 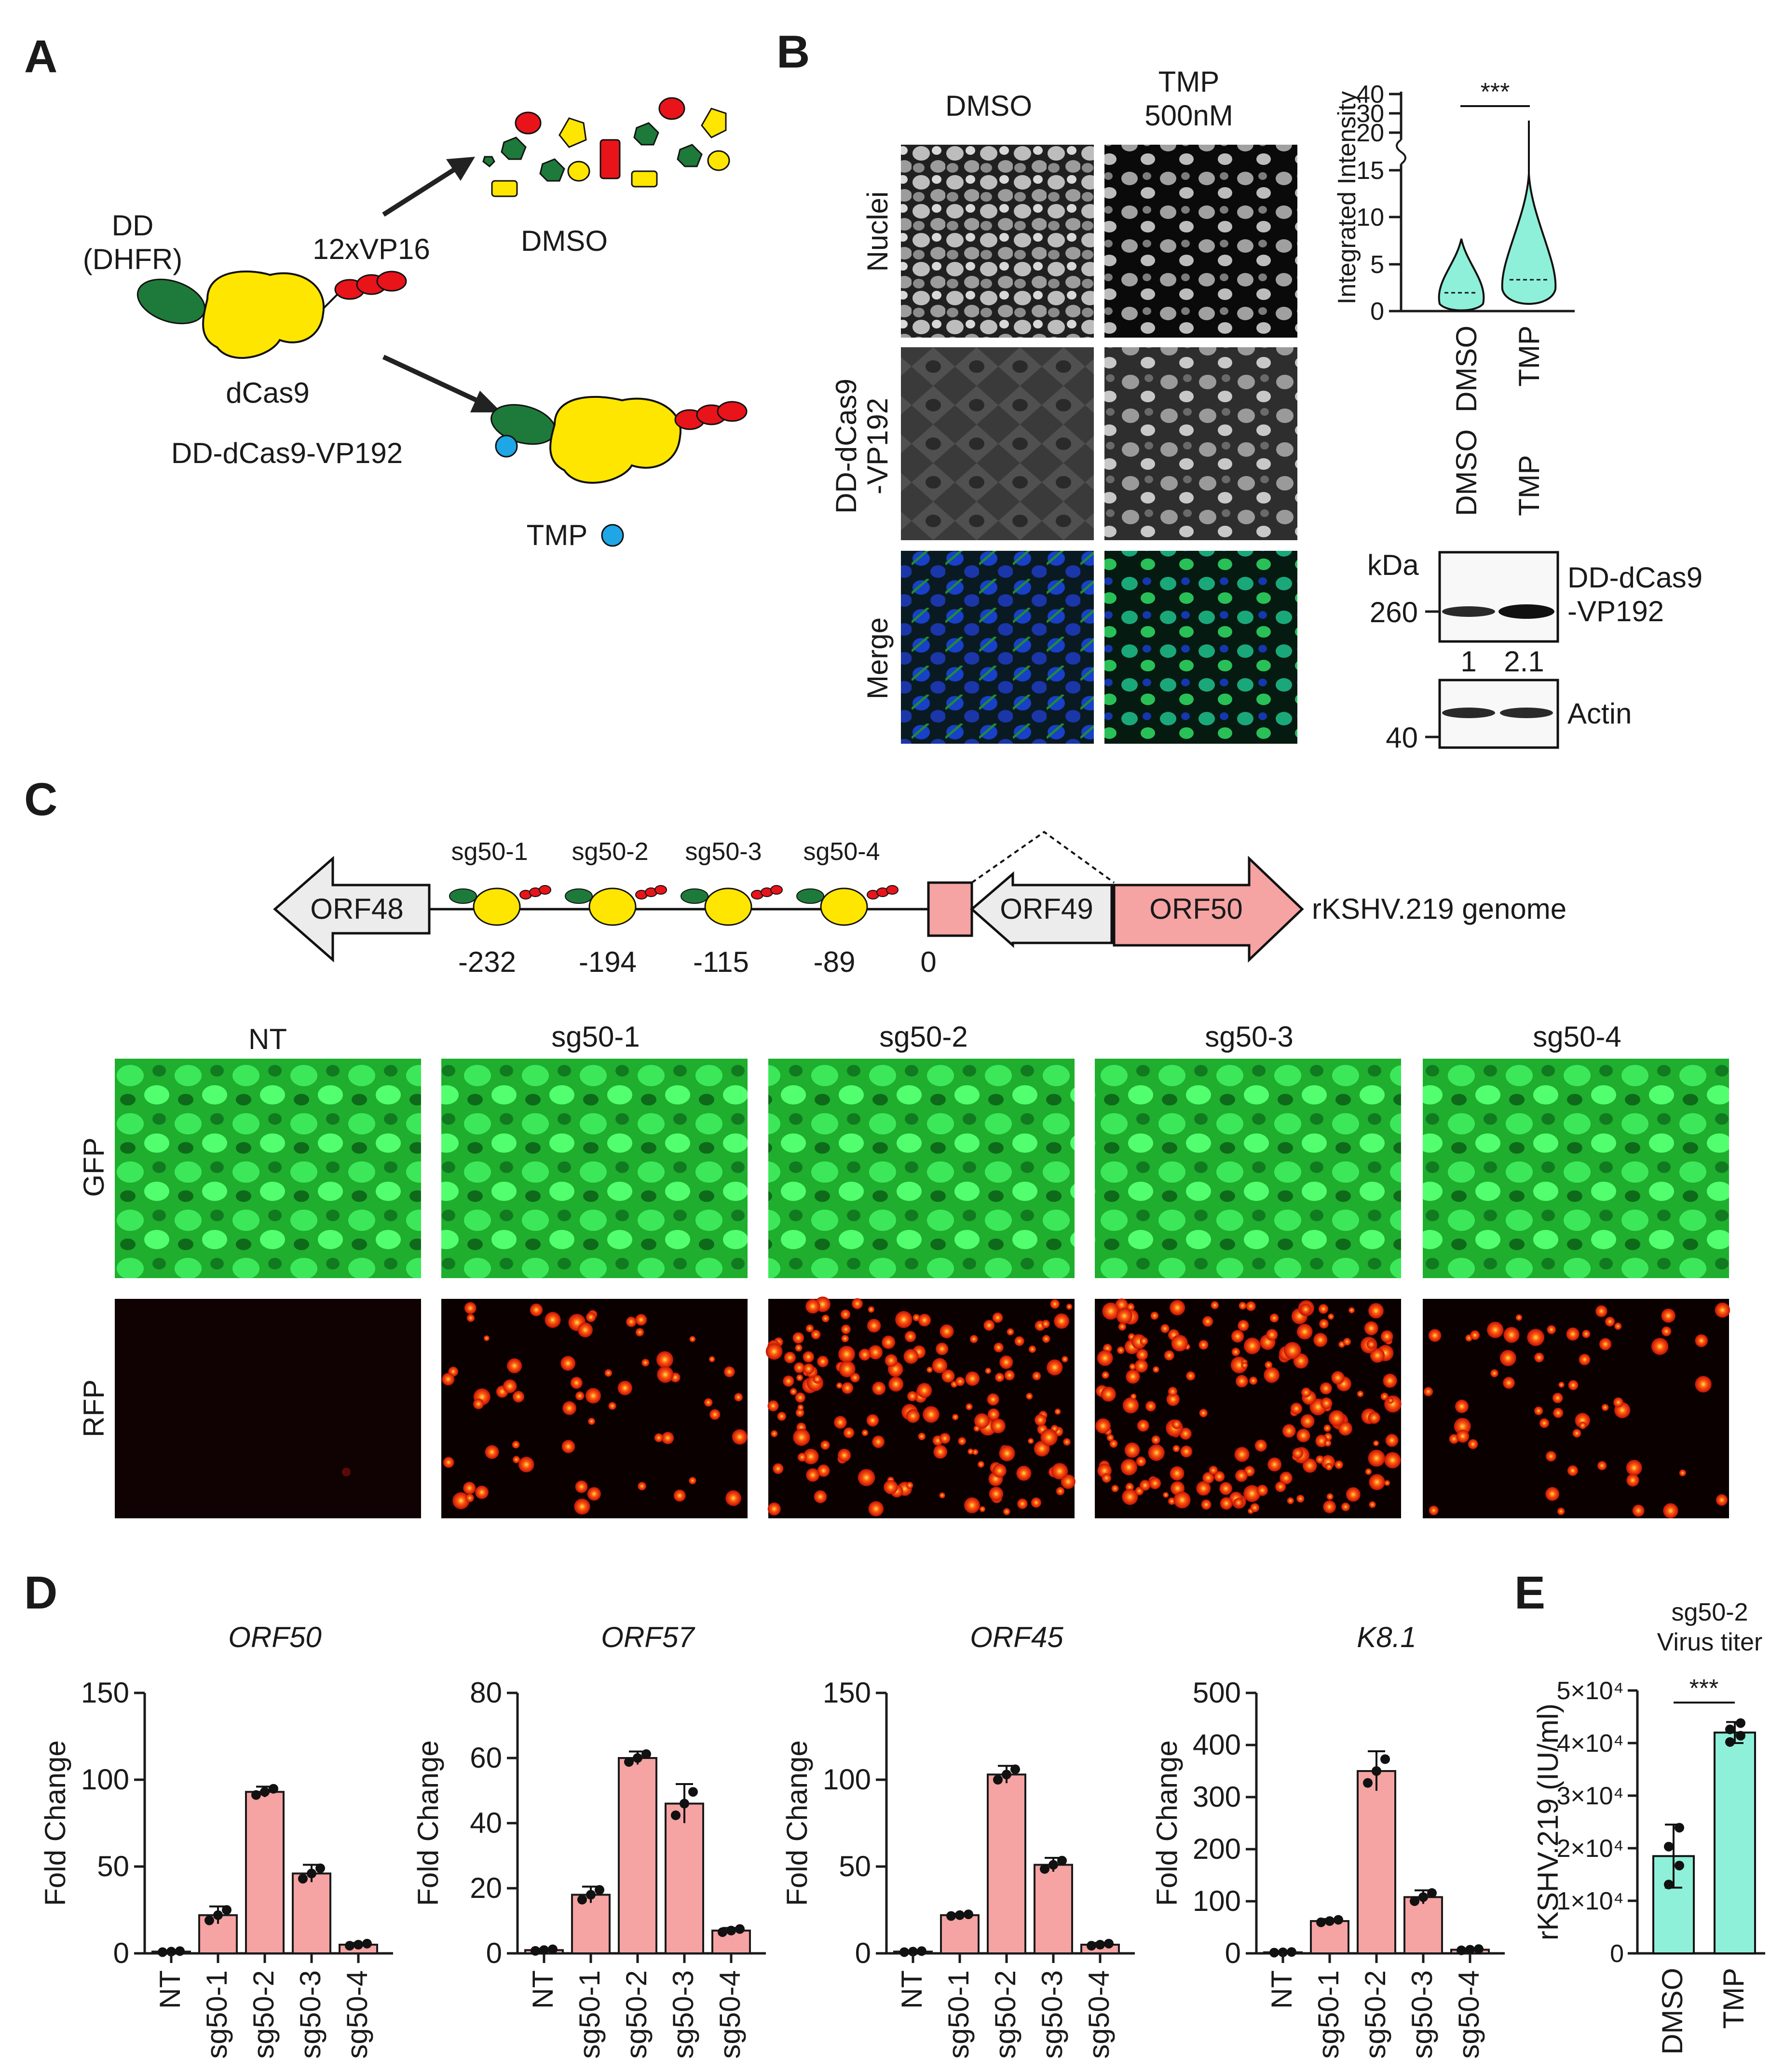 I want to click on bar, so click(x=591, y=1924).